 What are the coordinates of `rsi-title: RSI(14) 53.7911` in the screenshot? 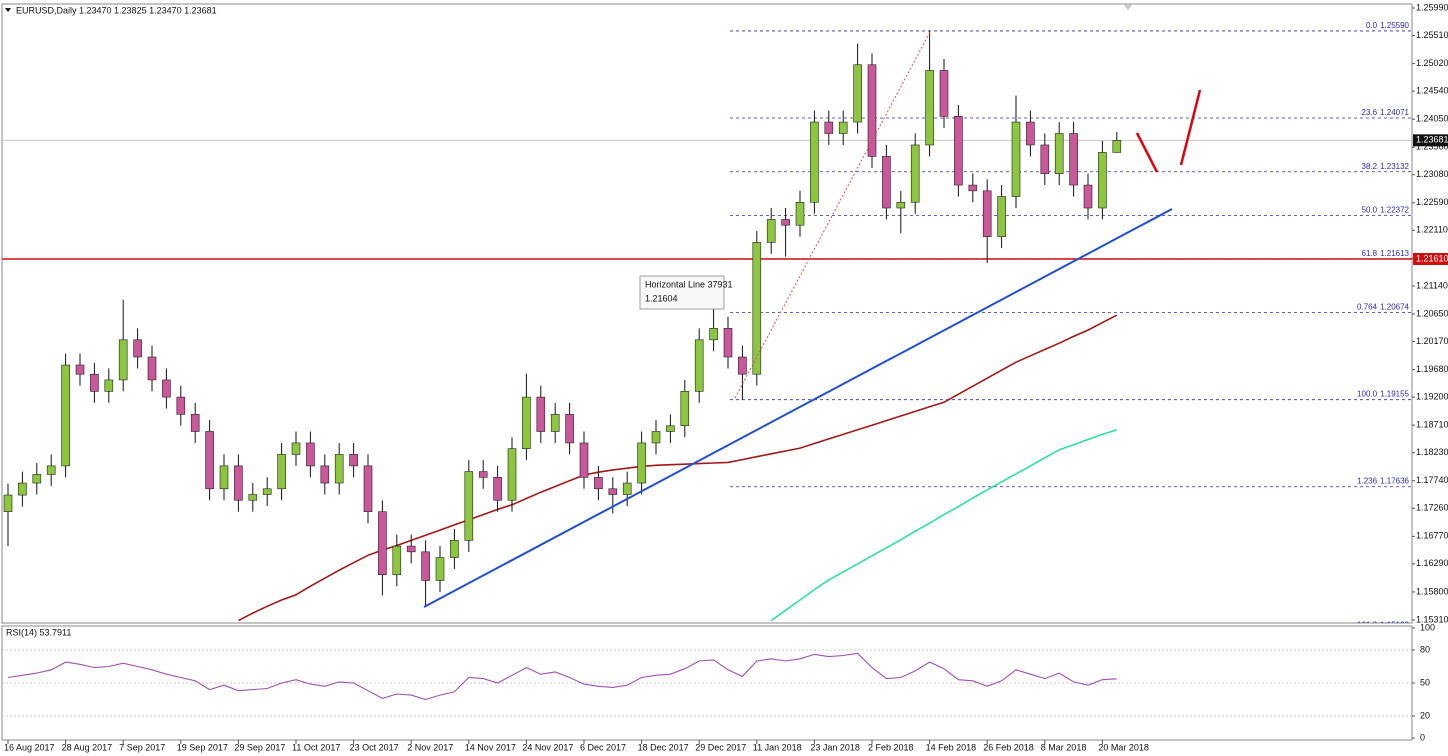 It's located at (38, 632).